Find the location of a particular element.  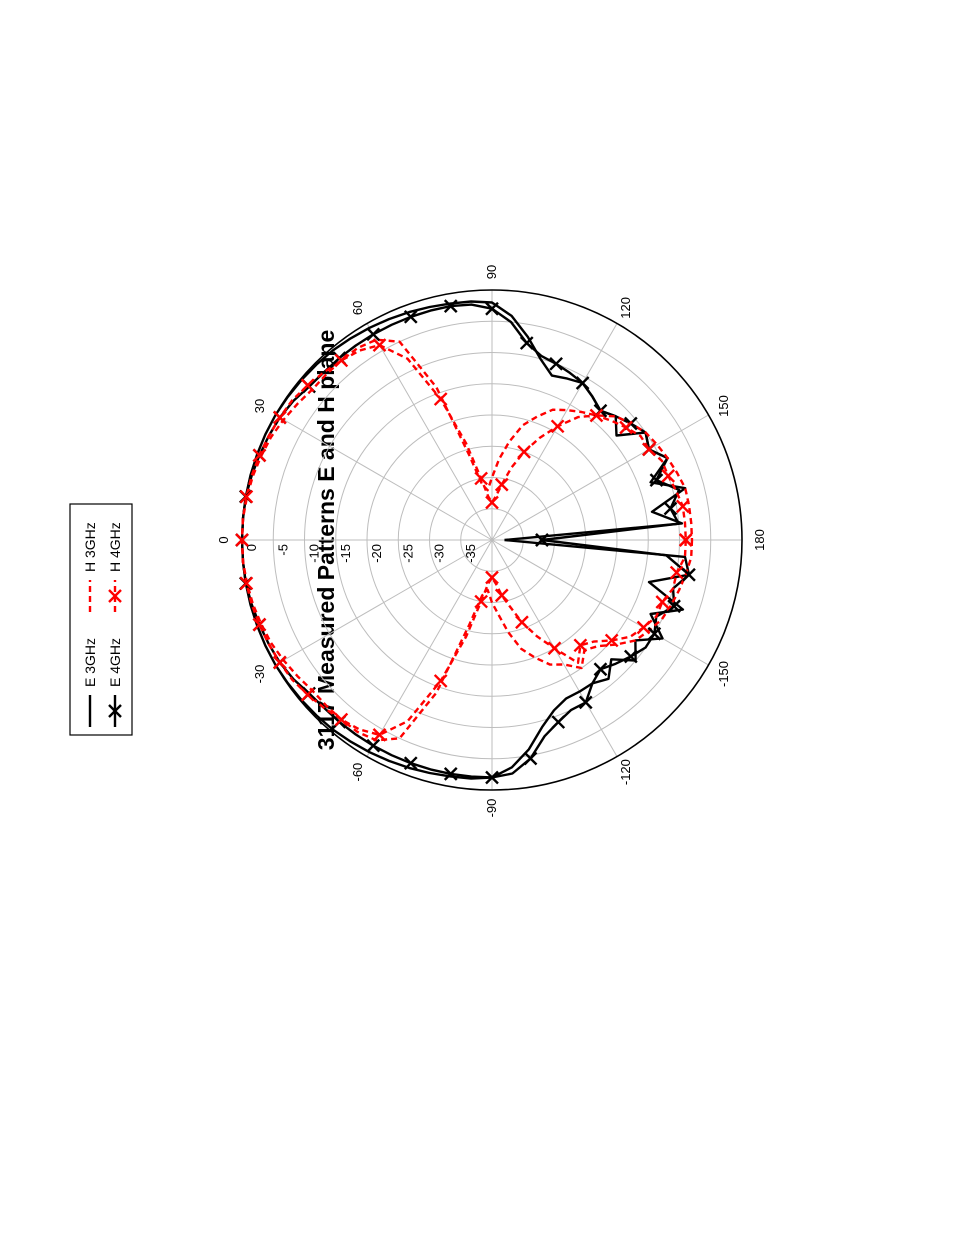

angle-tick-label: 30 is located at coordinates (259, 406).